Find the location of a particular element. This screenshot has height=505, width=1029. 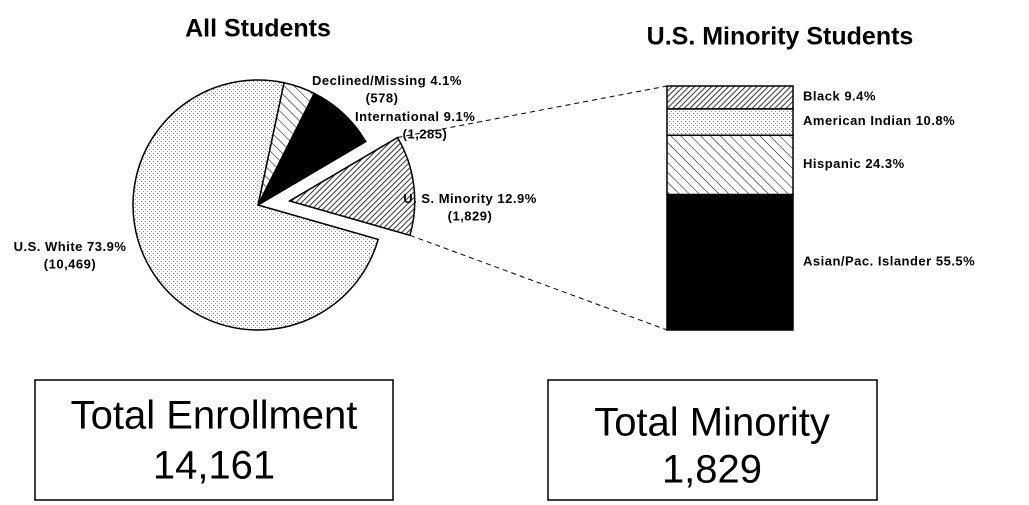

slice-name: International is located at coordinates (397, 116).